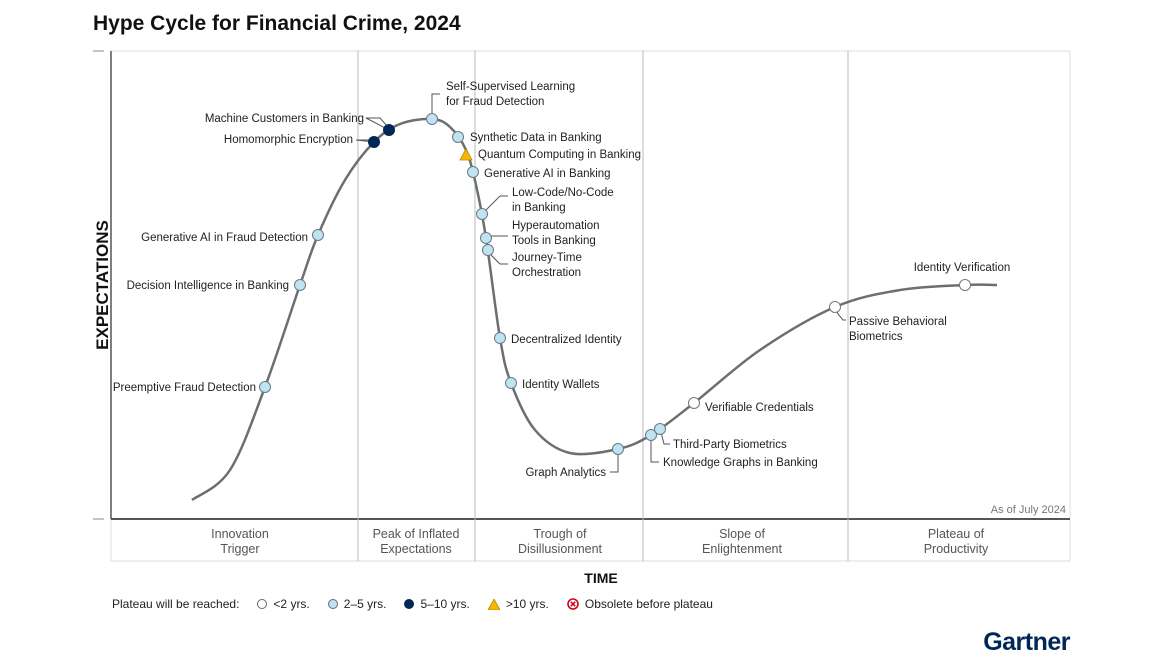  Describe the element at coordinates (556, 233) in the screenshot. I see `technology-label: Hyperautomation Tools in Banking` at that location.